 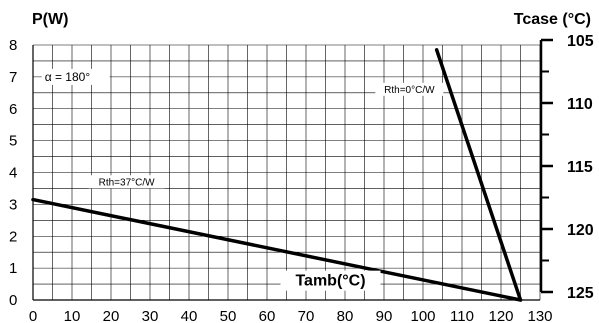 What do you see at coordinates (68, 77) in the screenshot?
I see `alpha-annotation: α = 180°` at bounding box center [68, 77].